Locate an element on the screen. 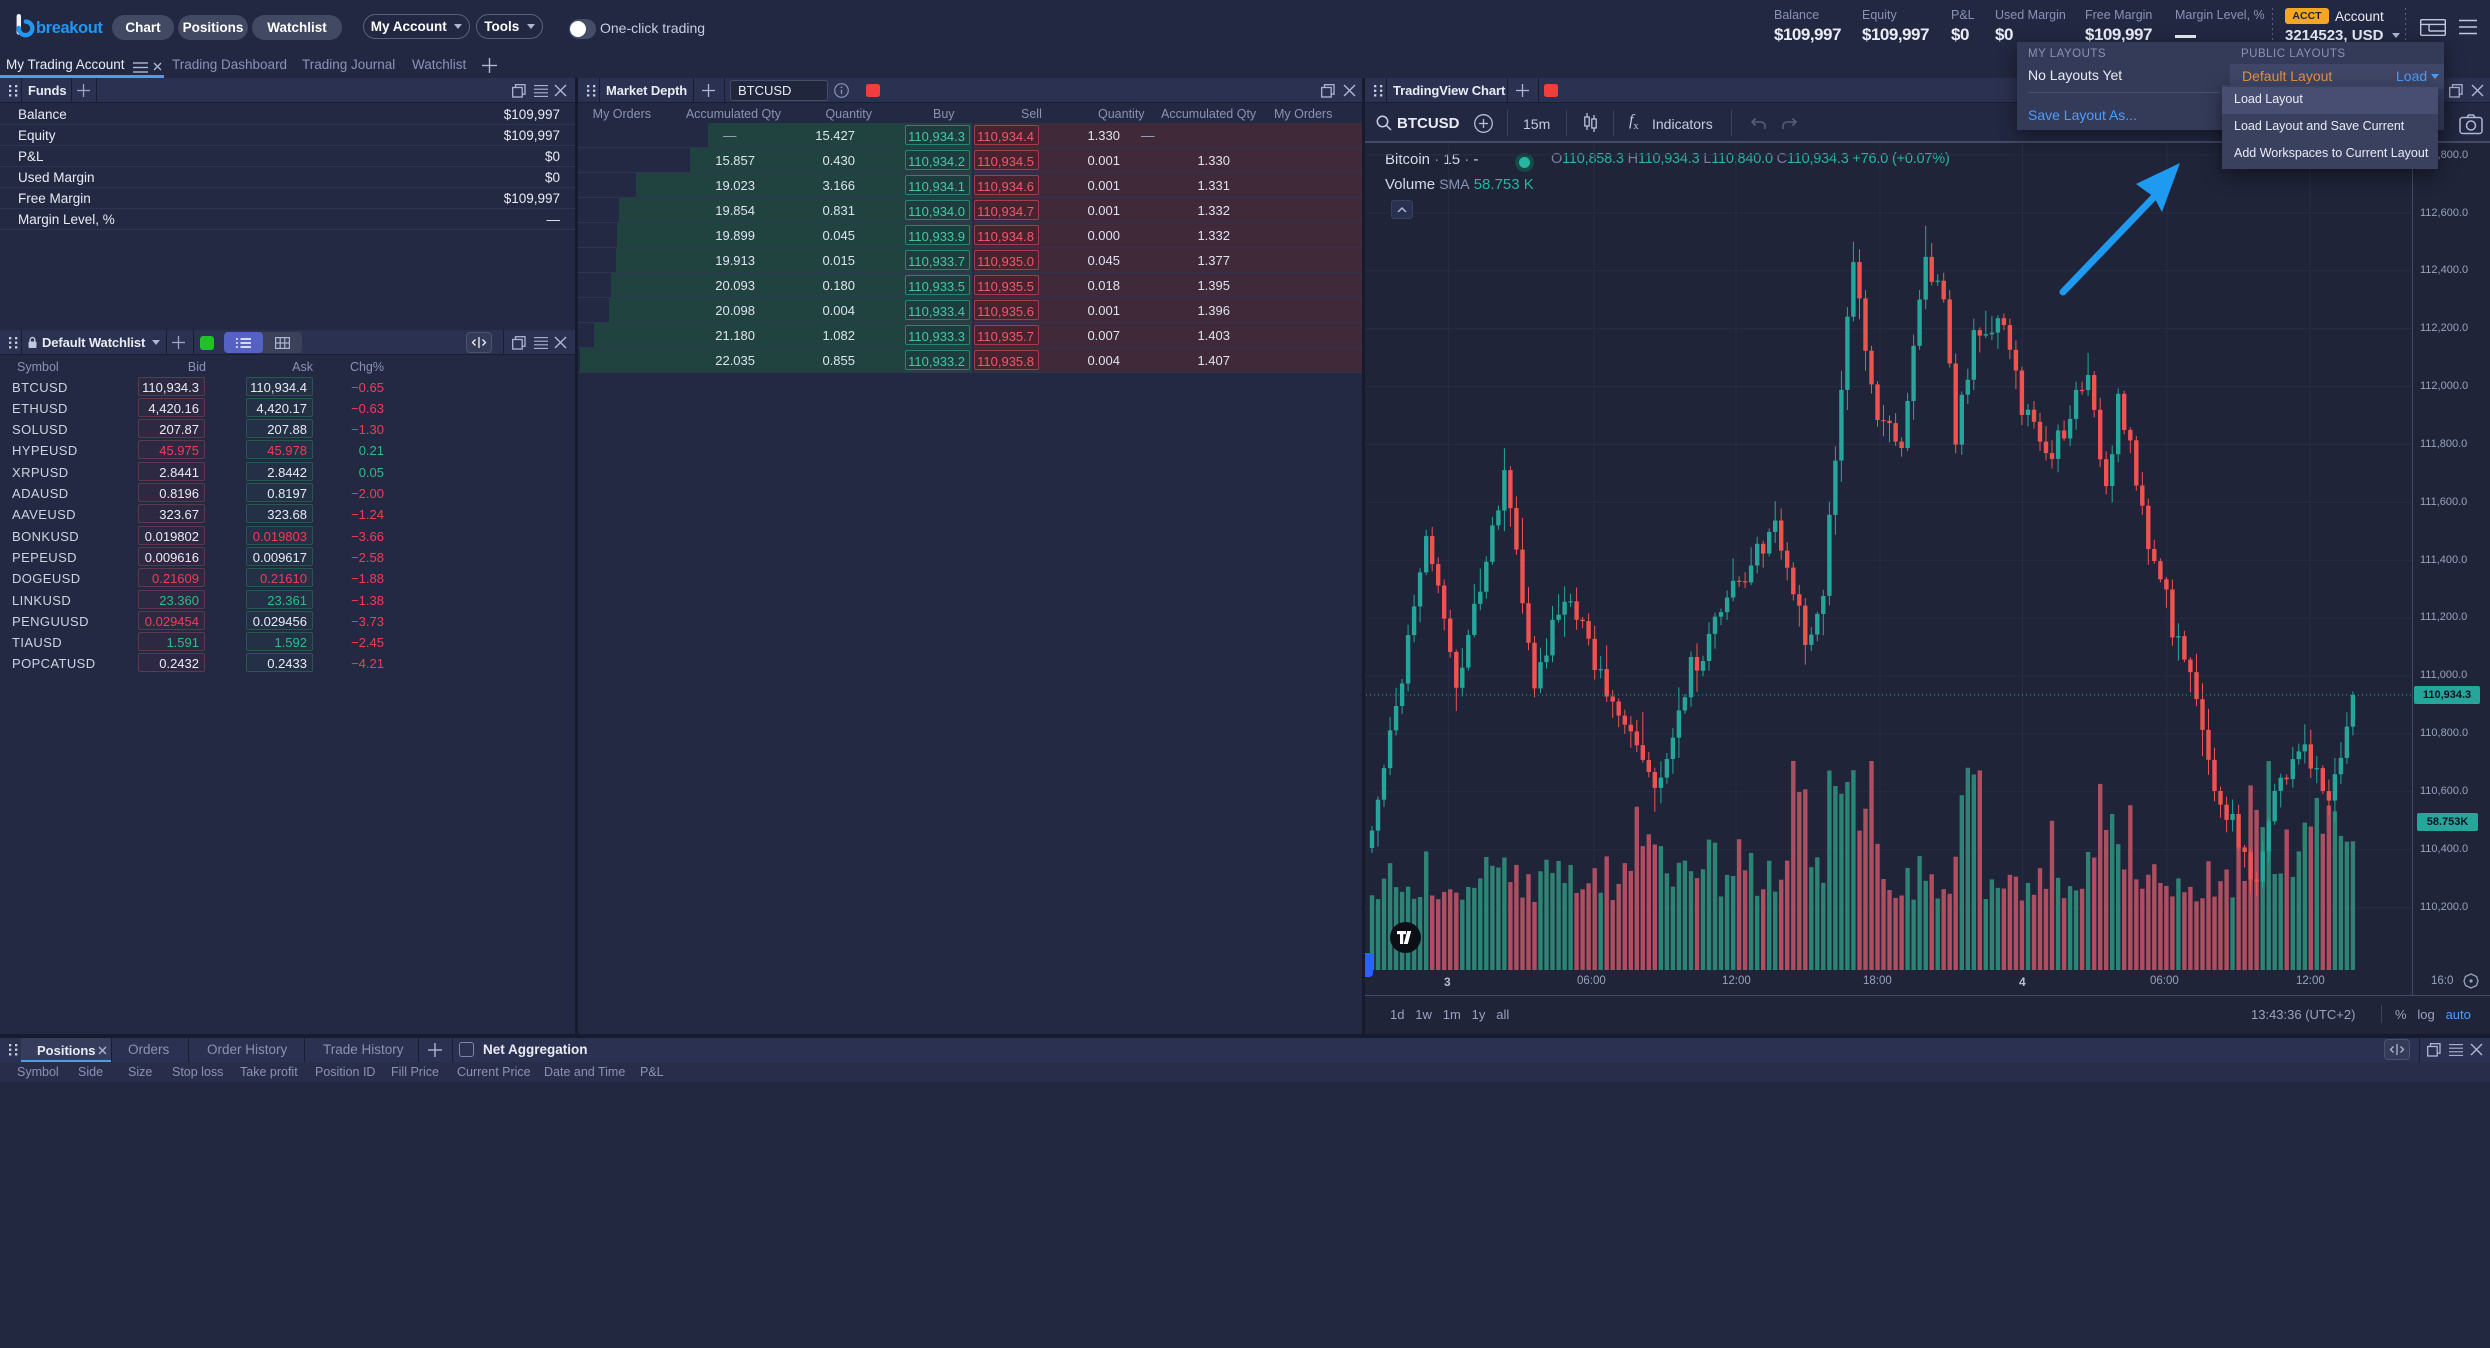  svg-text: breakout is located at coordinates (69, 28).